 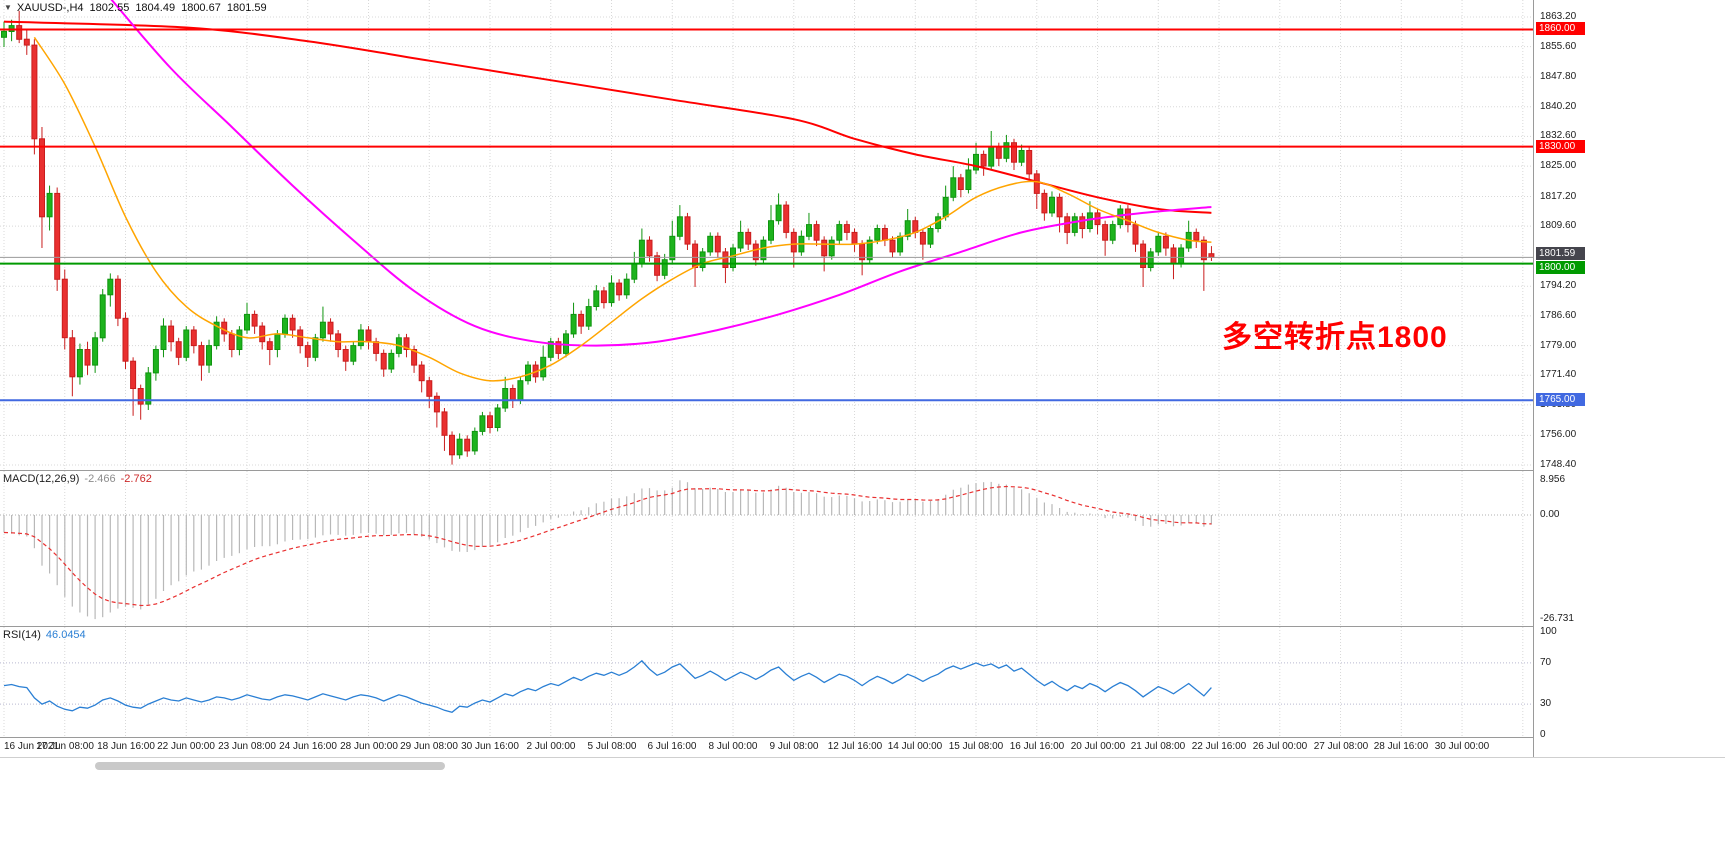 I want to click on macd-tick: -26.731, so click(x=1557, y=618).